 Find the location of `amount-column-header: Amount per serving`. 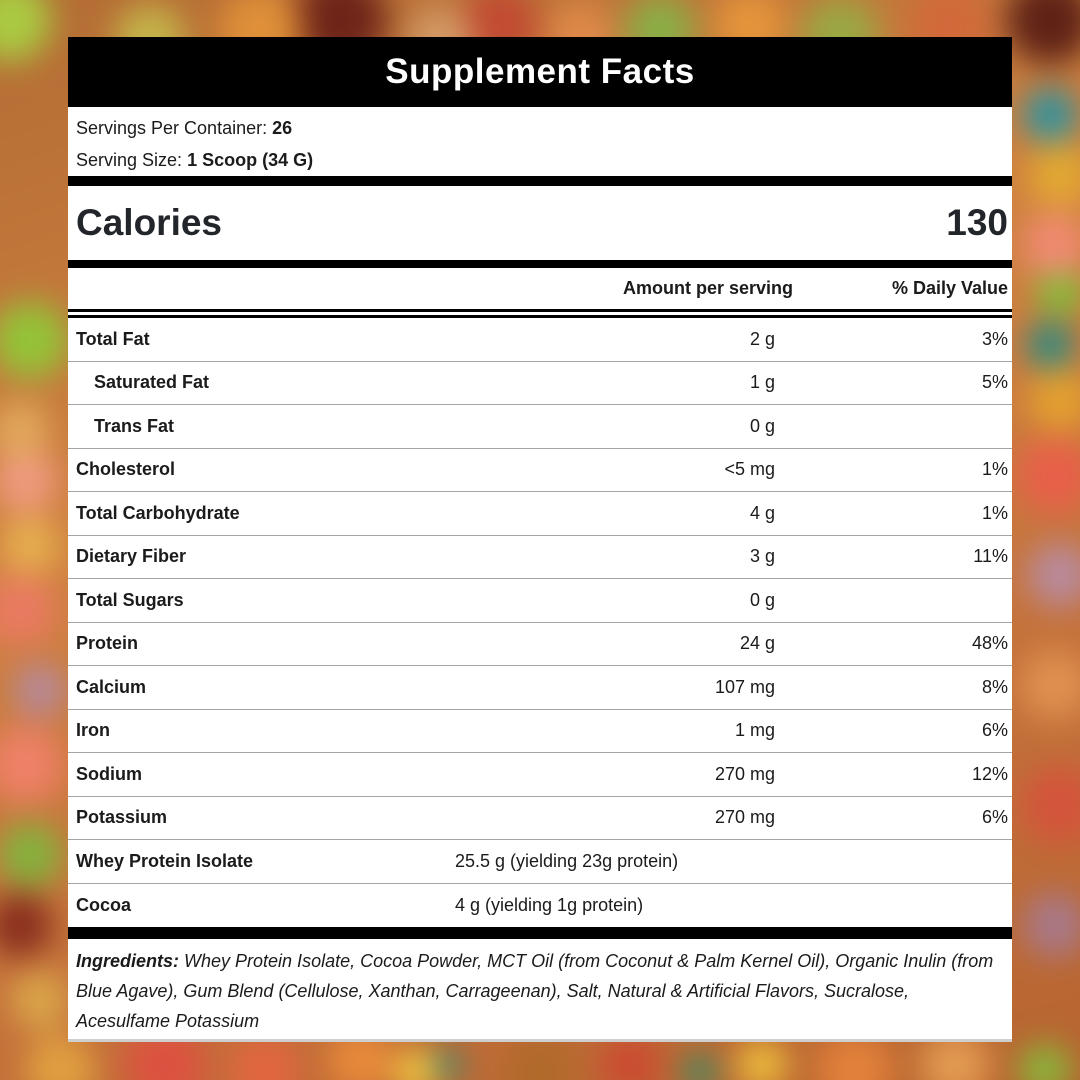

amount-column-header: Amount per serving is located at coordinates (707, 288).